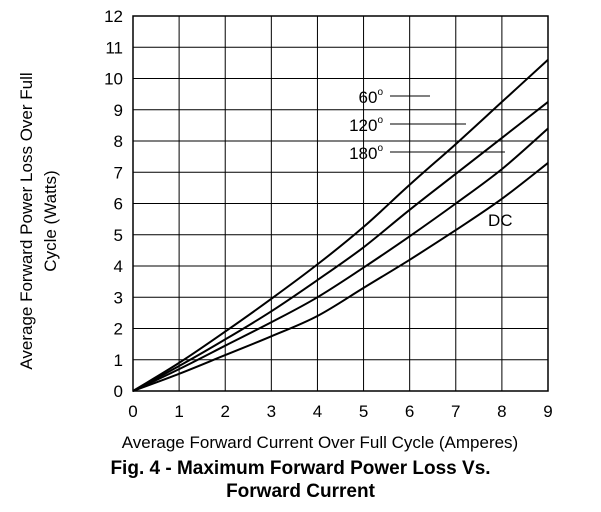 The height and width of the screenshot is (512, 601). I want to click on y-tick-label: 11, so click(114, 47).